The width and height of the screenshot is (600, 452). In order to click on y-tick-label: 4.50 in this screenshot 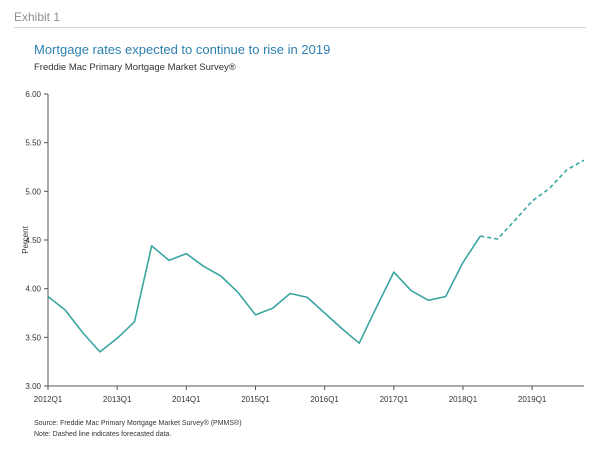, I will do `click(33, 240)`.